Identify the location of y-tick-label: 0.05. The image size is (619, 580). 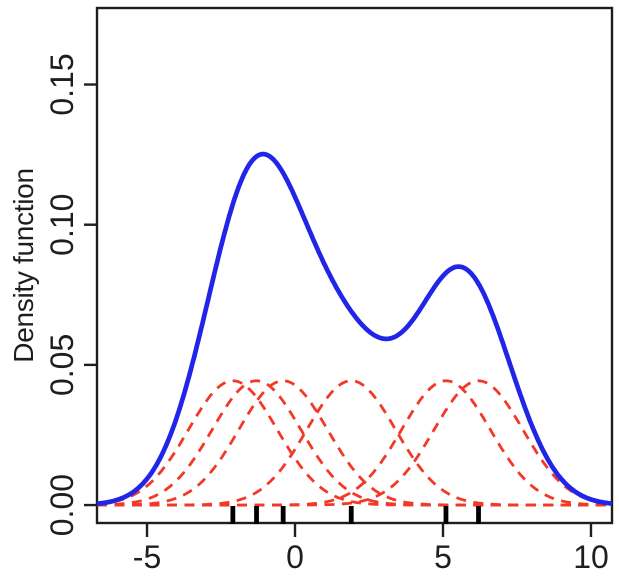
(62, 365).